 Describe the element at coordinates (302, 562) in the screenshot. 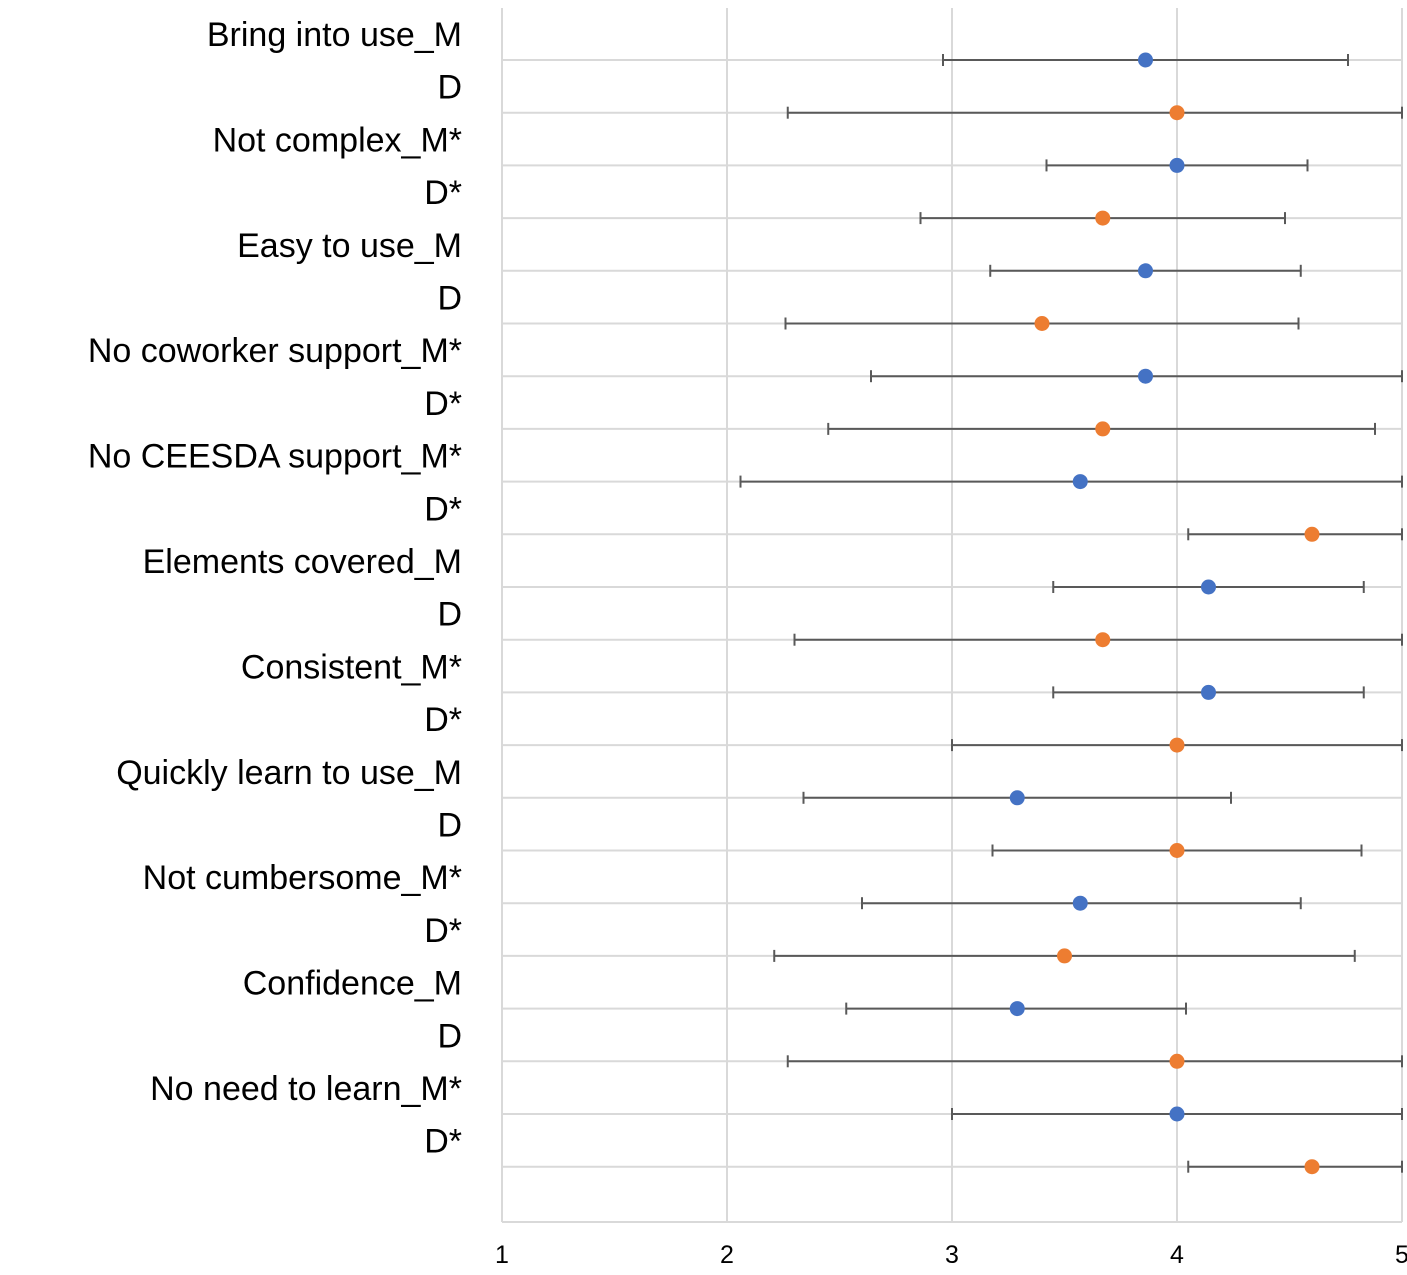

I see `category-label: Elements covered_M` at that location.